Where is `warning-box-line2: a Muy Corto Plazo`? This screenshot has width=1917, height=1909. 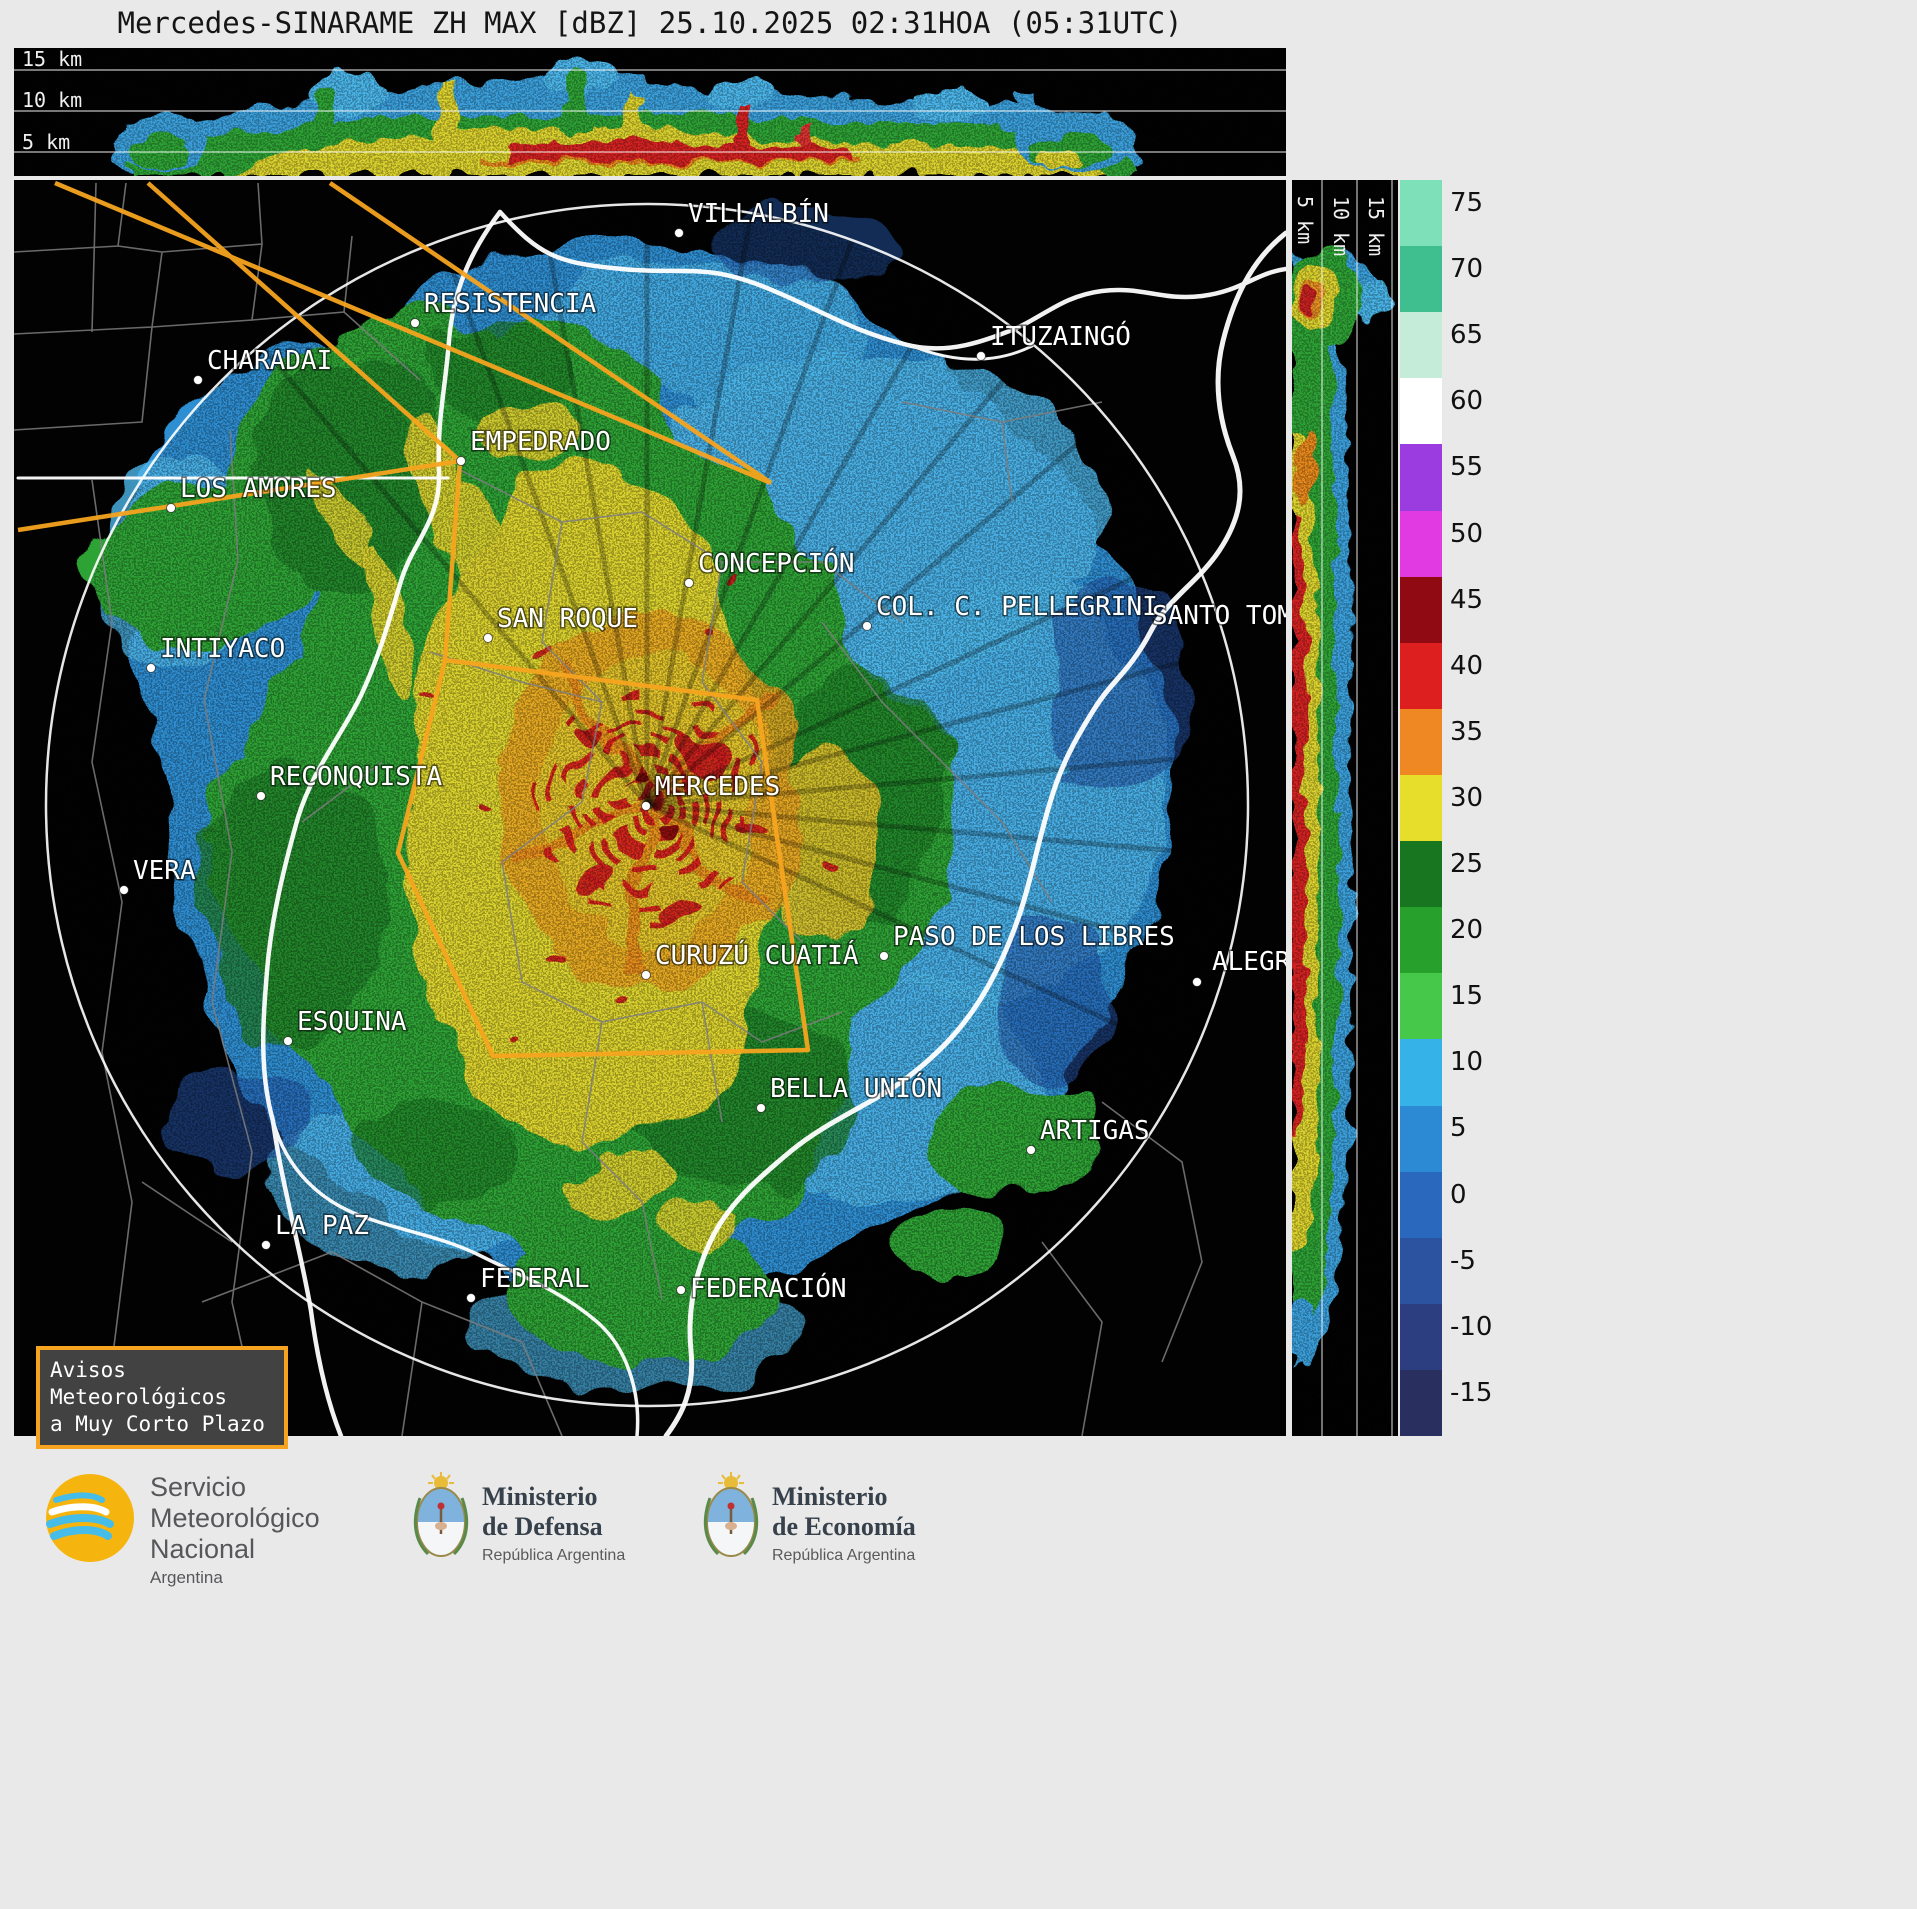
warning-box-line2: a Muy Corto Plazo is located at coordinates (157, 1424).